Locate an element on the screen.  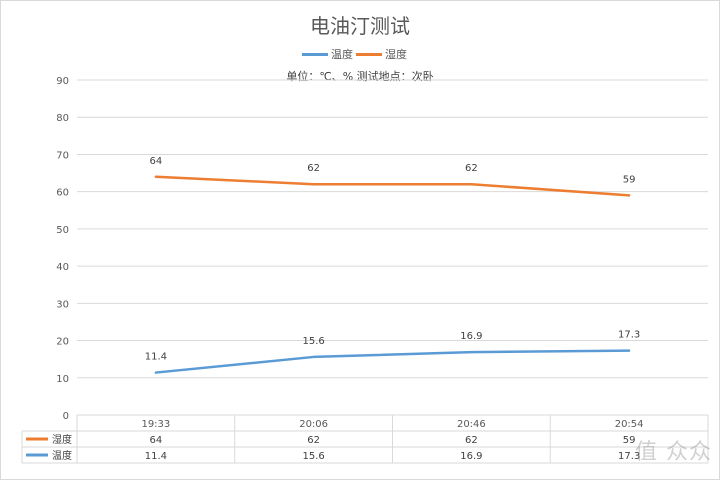
y-tick-label: 20 is located at coordinates (62, 342).